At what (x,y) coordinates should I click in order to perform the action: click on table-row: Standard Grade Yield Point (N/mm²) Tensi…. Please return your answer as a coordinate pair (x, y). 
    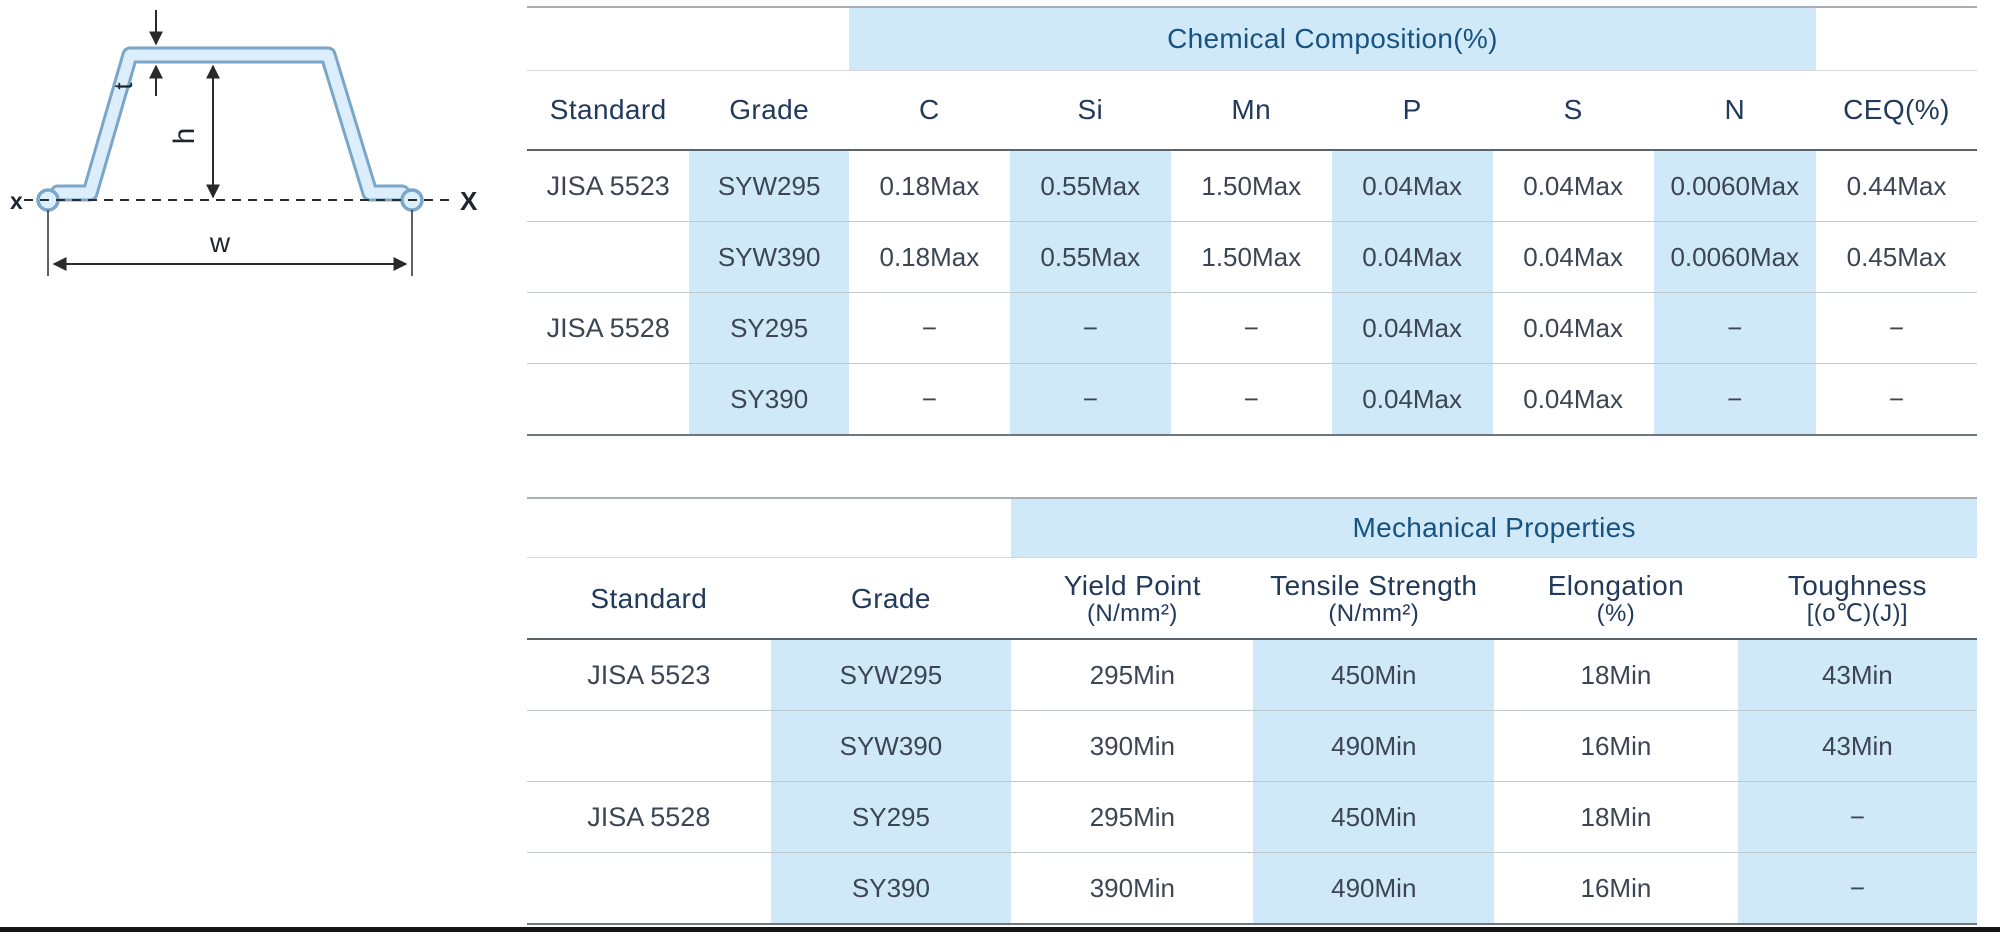
    Looking at the image, I should click on (1252, 598).